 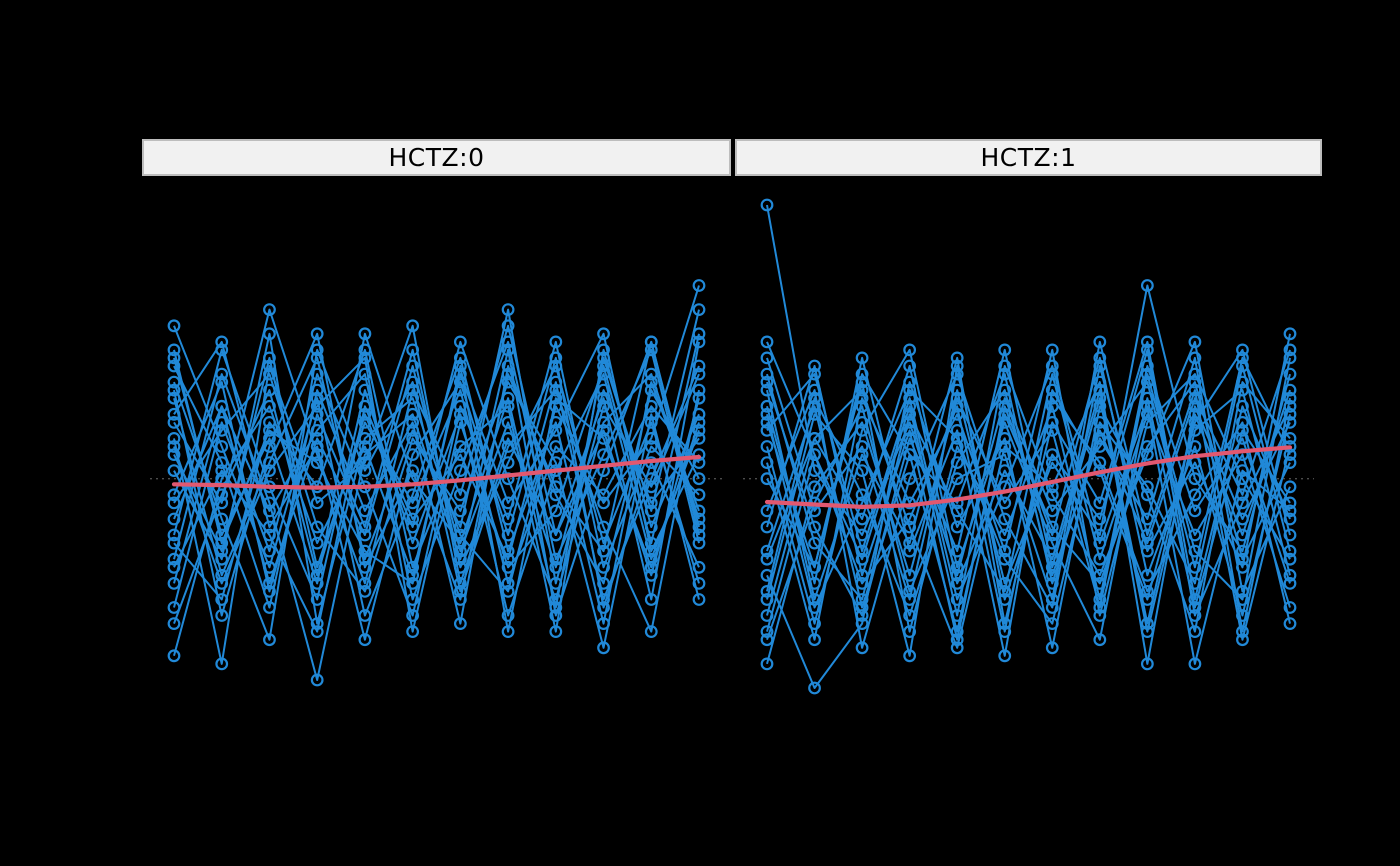 I want to click on facet-strip-hctz1: HCTZ:1, so click(x=1028, y=157).